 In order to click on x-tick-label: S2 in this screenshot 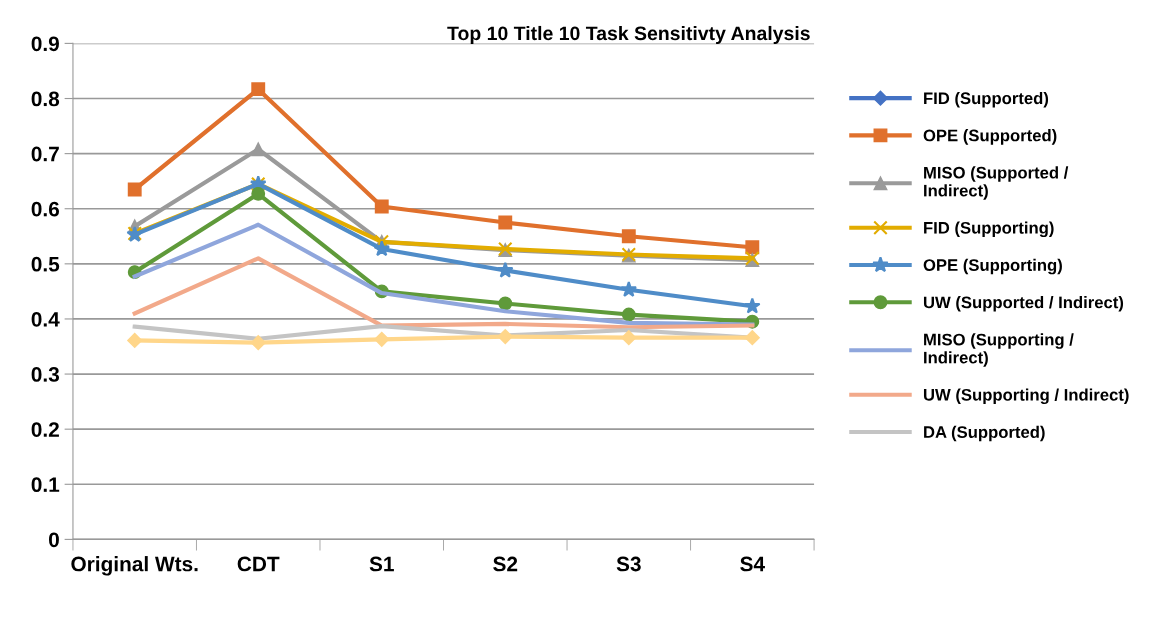, I will do `click(505, 564)`.